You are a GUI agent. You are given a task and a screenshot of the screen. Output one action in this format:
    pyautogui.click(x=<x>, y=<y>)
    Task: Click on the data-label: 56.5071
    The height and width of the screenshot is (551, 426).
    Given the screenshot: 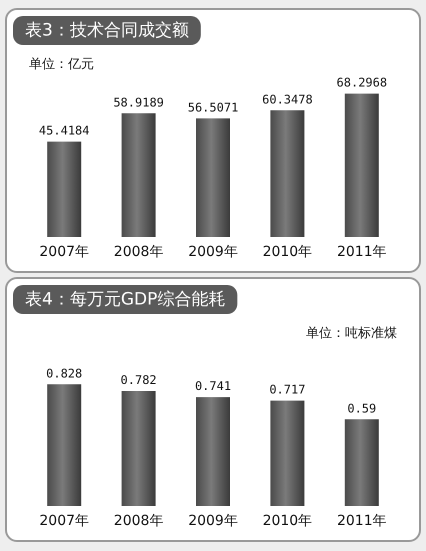 What is the action you would take?
    pyautogui.click(x=213, y=107)
    